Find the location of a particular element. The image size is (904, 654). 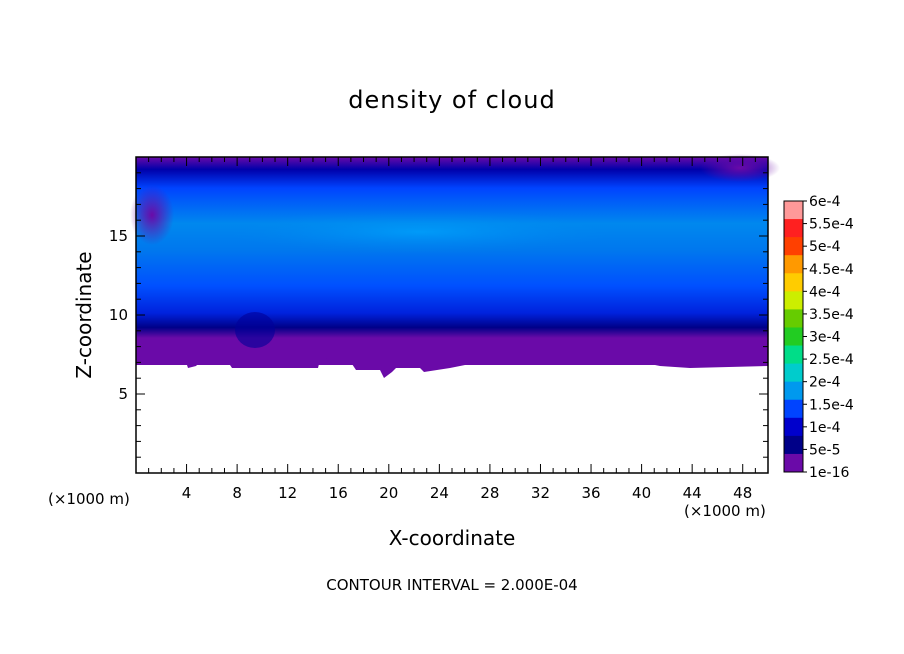

colorbar-label: 5e-4 is located at coordinates (825, 247).